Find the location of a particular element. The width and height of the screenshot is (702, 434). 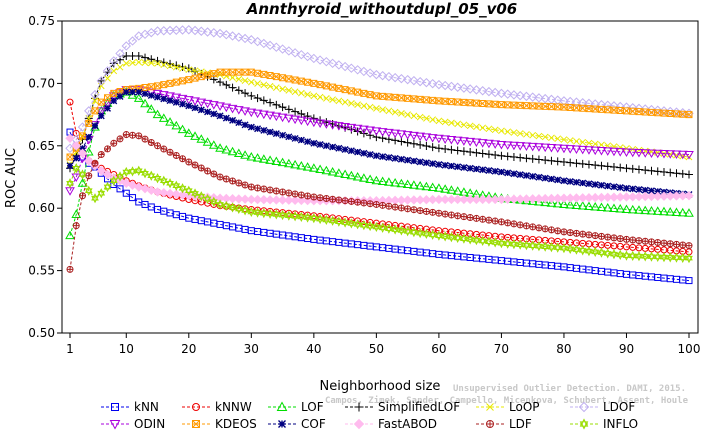

x-tick-label: 100 is located at coordinates (689, 349).